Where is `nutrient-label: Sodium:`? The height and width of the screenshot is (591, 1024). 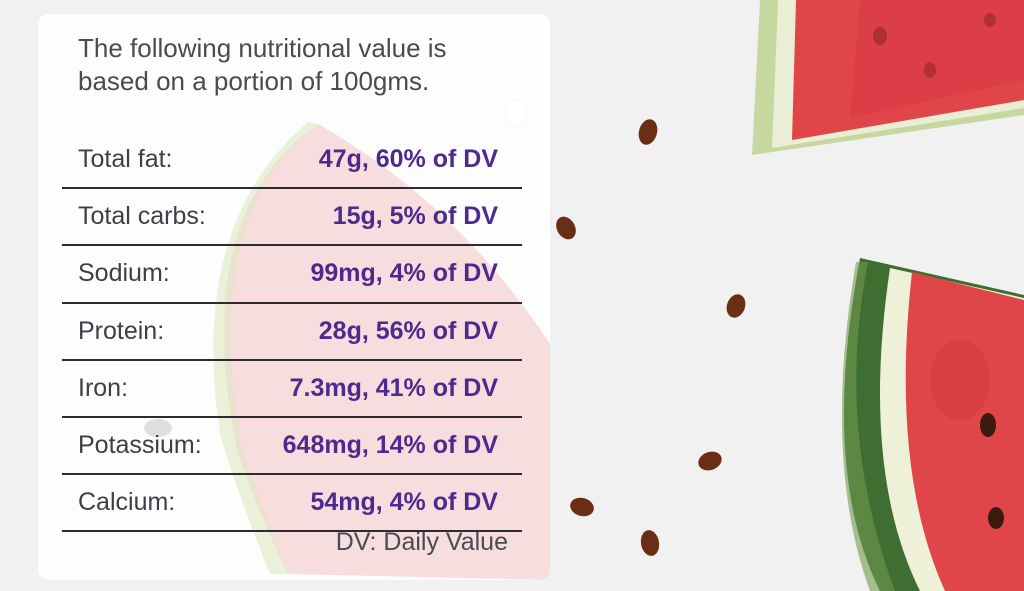 nutrient-label: Sodium: is located at coordinates (124, 273).